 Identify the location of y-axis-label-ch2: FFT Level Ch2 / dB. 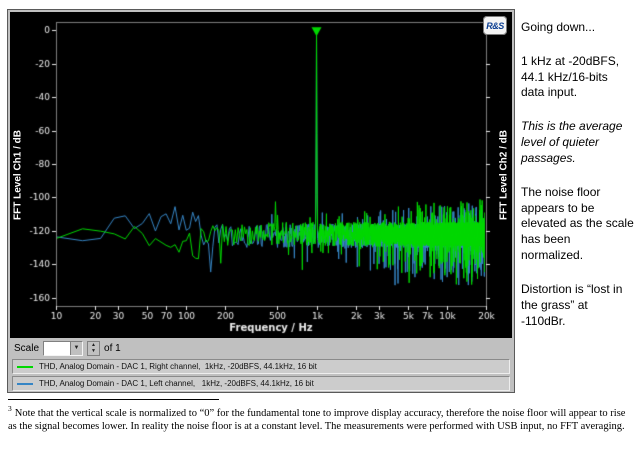
(504, 175).